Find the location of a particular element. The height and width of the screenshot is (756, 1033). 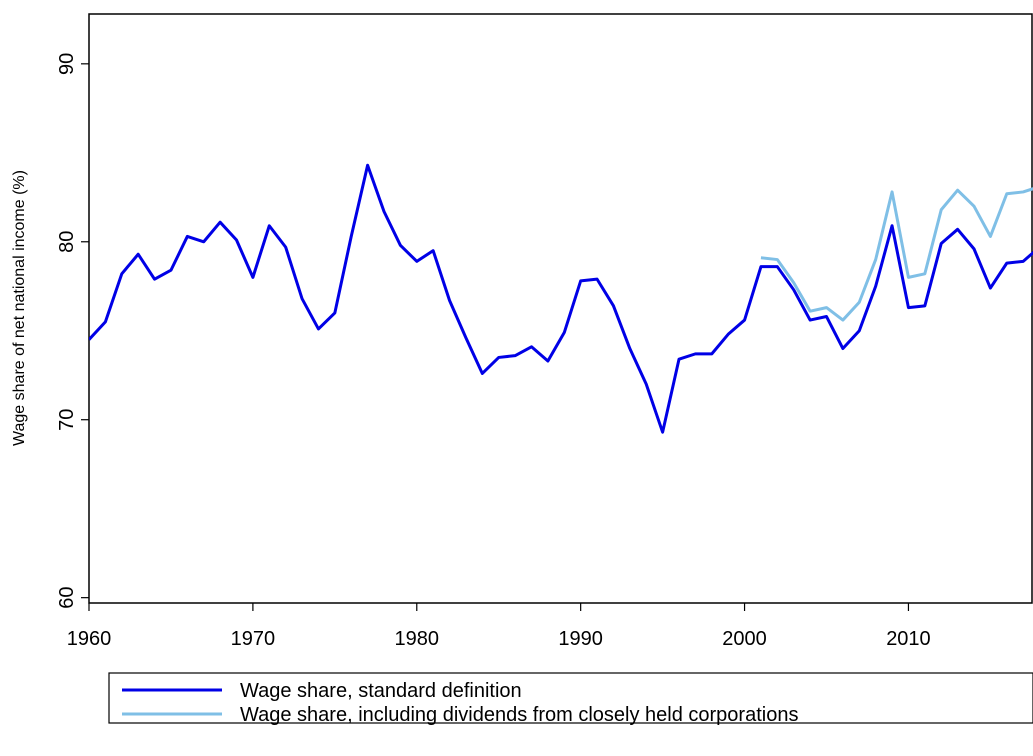

y-tick-label: 70 is located at coordinates (67, 420).